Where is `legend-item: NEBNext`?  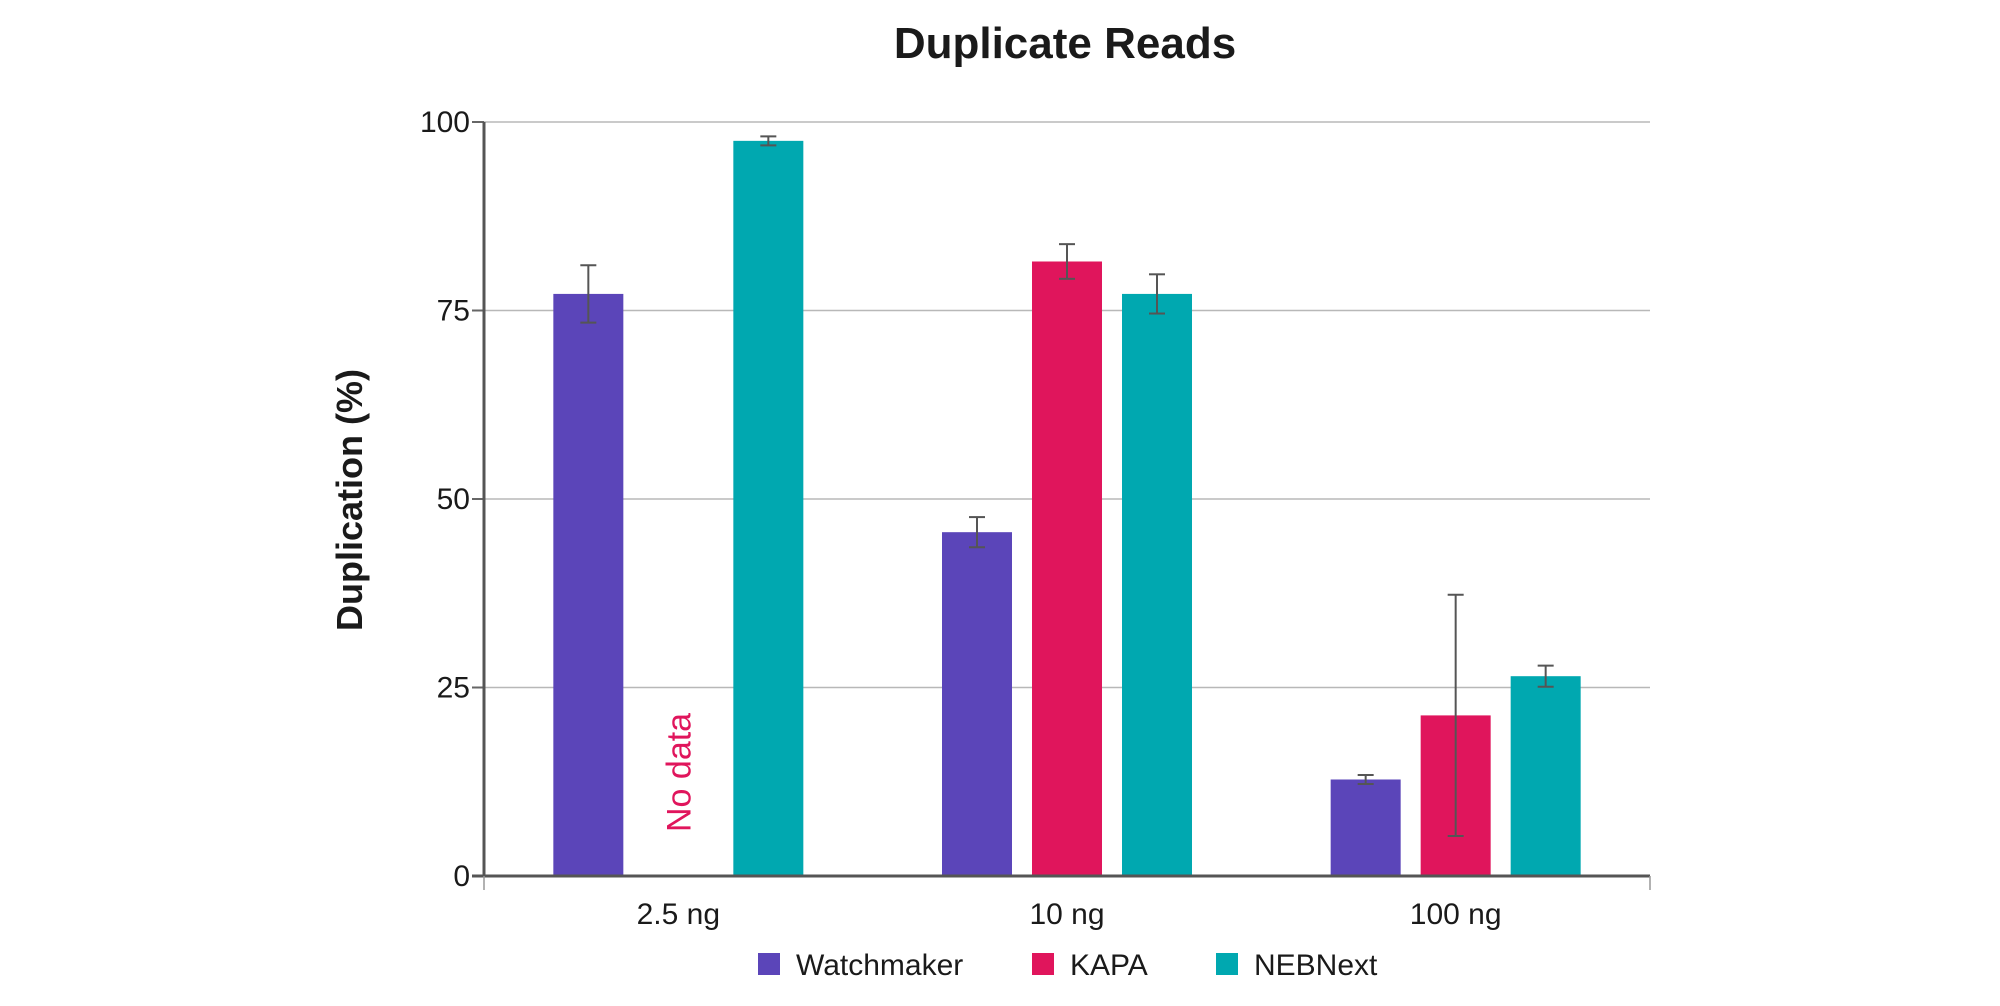
legend-item: NEBNext is located at coordinates (1297, 965).